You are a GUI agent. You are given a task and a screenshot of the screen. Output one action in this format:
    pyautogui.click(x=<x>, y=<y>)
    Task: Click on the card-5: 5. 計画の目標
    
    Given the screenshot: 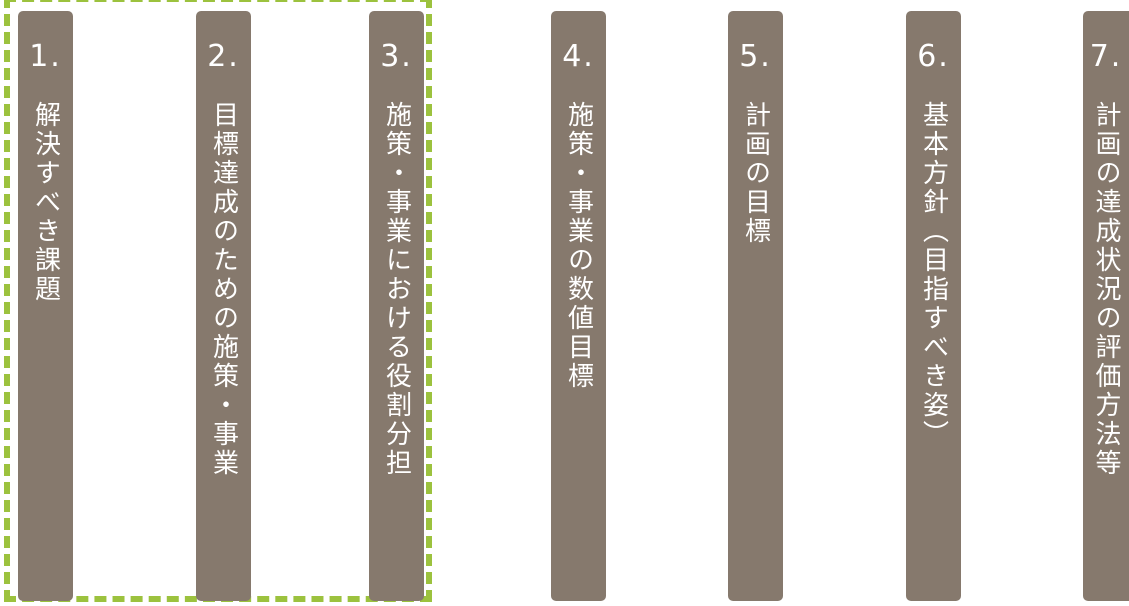 What is the action you would take?
    pyautogui.click(x=755, y=306)
    